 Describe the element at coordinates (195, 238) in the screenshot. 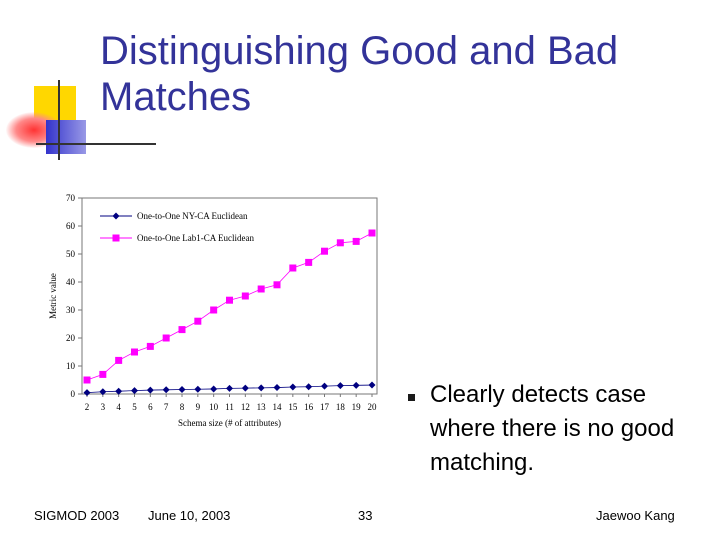

I see `legend-label-2: One-to-One Lab1-CA Euclidean` at that location.